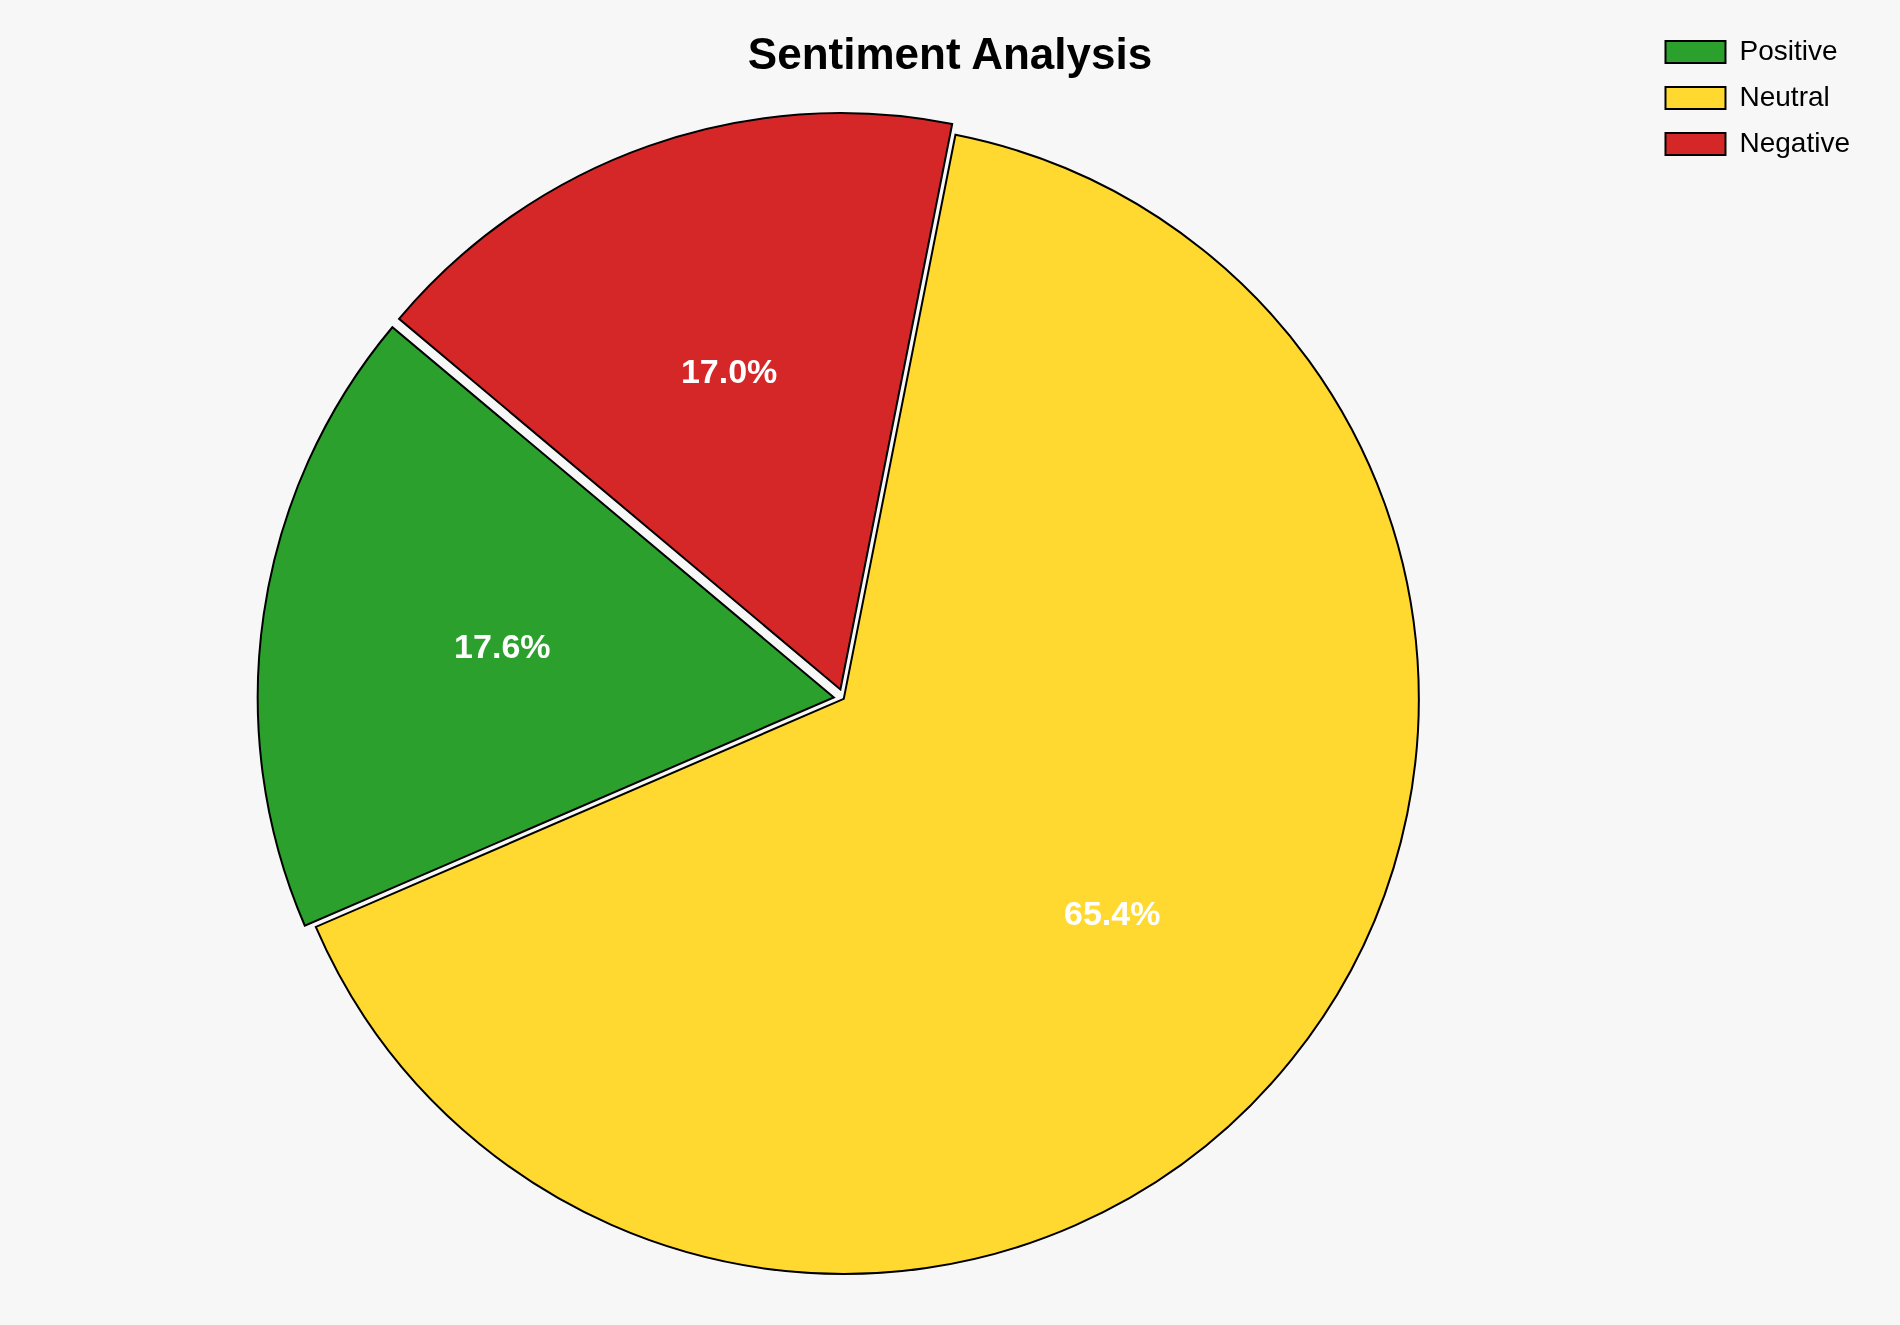  I want to click on data-label: 17.6%, so click(502, 646).